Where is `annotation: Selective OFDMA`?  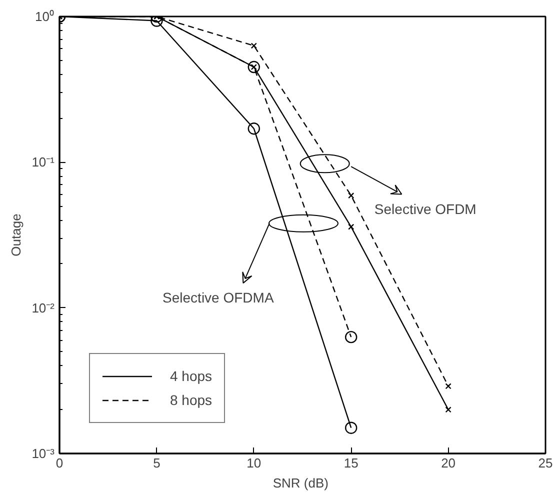 annotation: Selective OFDMA is located at coordinates (218, 298).